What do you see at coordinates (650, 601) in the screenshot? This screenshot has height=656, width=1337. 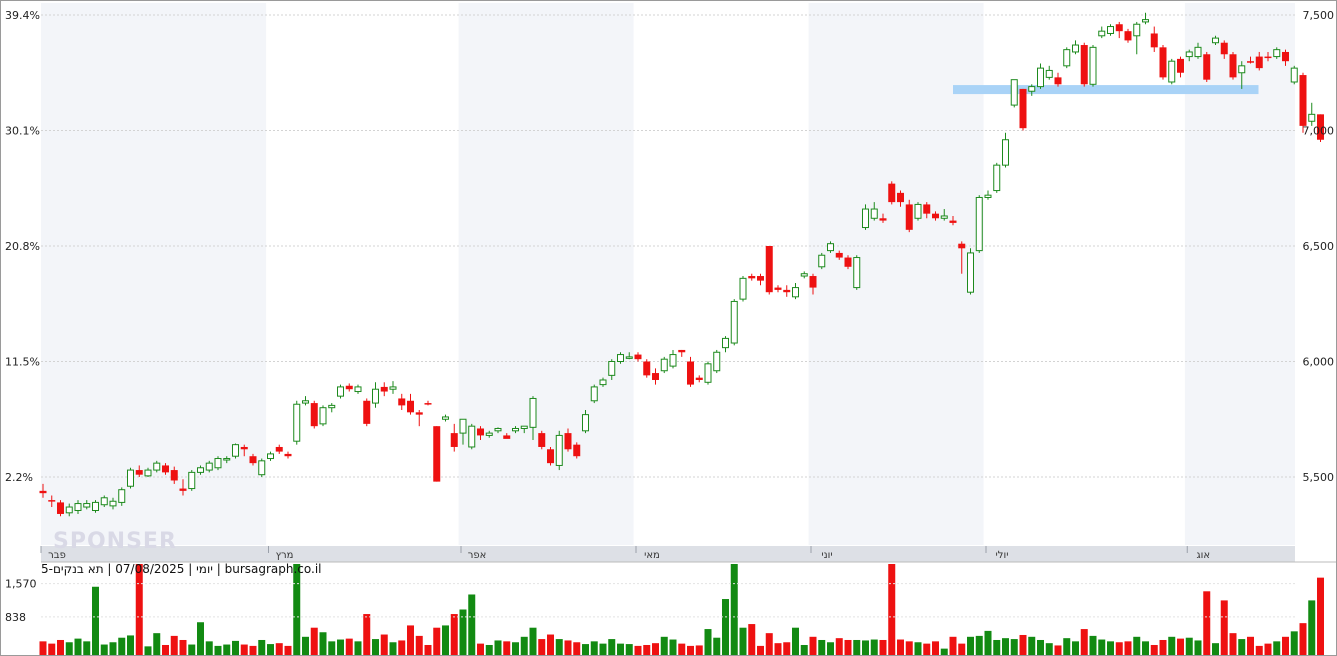 I see `volume-axis: 1,570 838` at bounding box center [650, 601].